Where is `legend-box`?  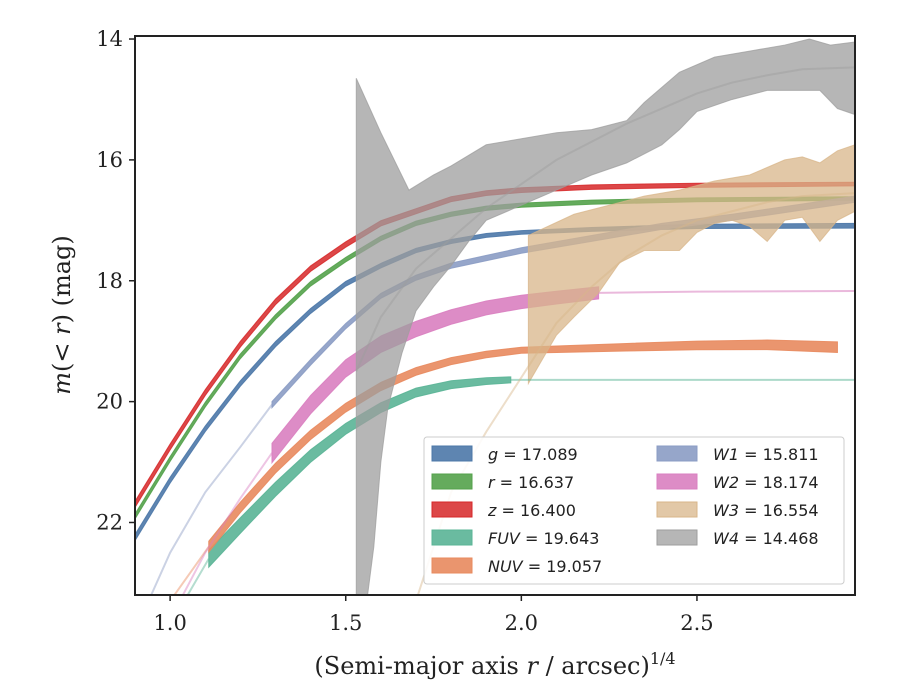
legend-box is located at coordinates (634, 510).